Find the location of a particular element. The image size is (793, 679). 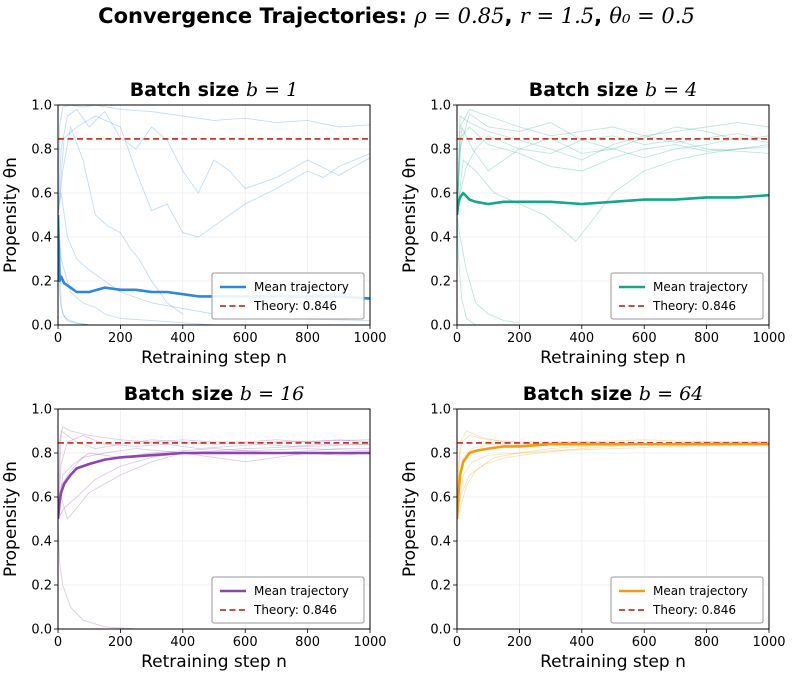

chart-title: Batch size b = 16 is located at coordinates (214, 394).